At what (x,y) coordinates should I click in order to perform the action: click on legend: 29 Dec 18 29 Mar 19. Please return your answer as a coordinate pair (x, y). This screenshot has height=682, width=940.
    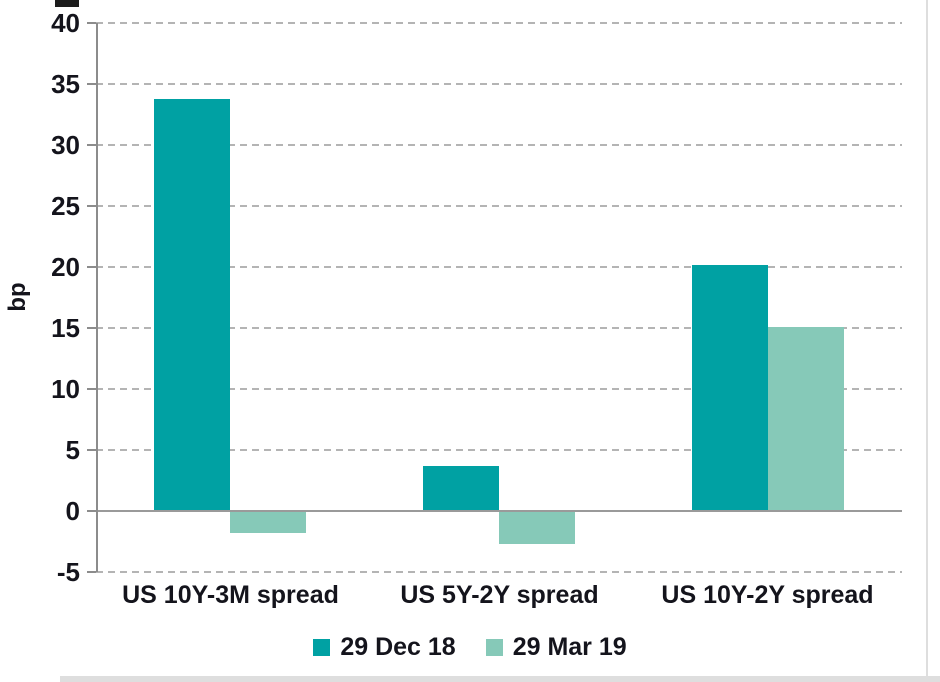
    Looking at the image, I should click on (470, 647).